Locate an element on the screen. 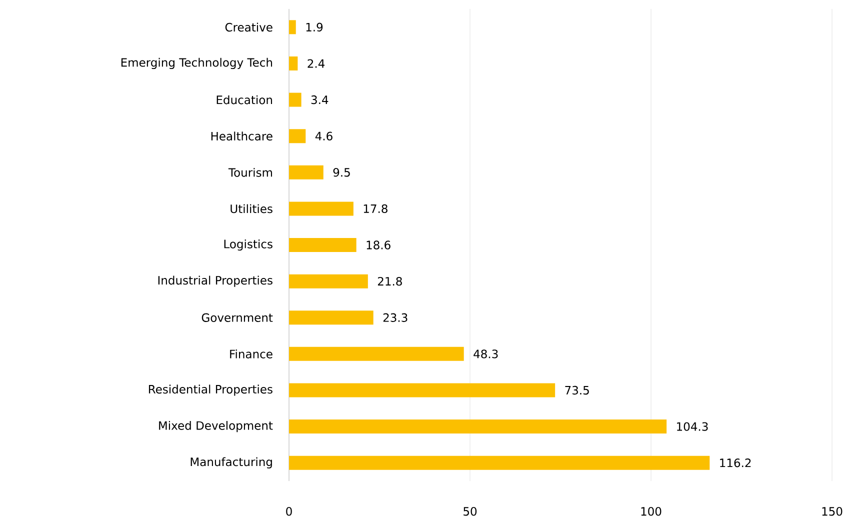  y-tick-label: Industrial Properties is located at coordinates (215, 281).